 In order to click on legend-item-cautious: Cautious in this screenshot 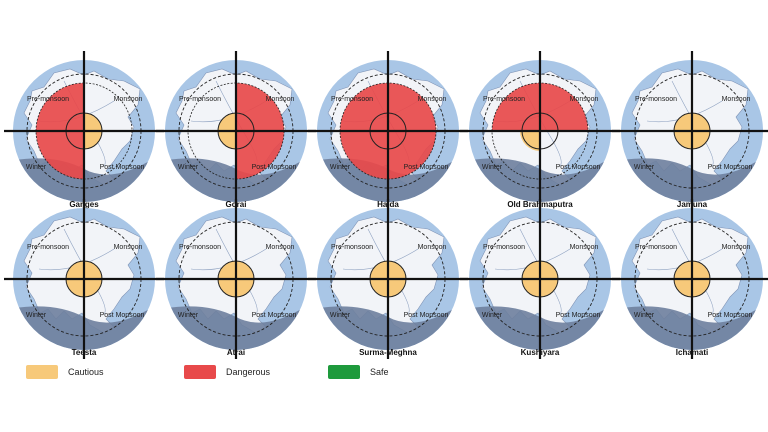, I will do `click(65, 372)`.